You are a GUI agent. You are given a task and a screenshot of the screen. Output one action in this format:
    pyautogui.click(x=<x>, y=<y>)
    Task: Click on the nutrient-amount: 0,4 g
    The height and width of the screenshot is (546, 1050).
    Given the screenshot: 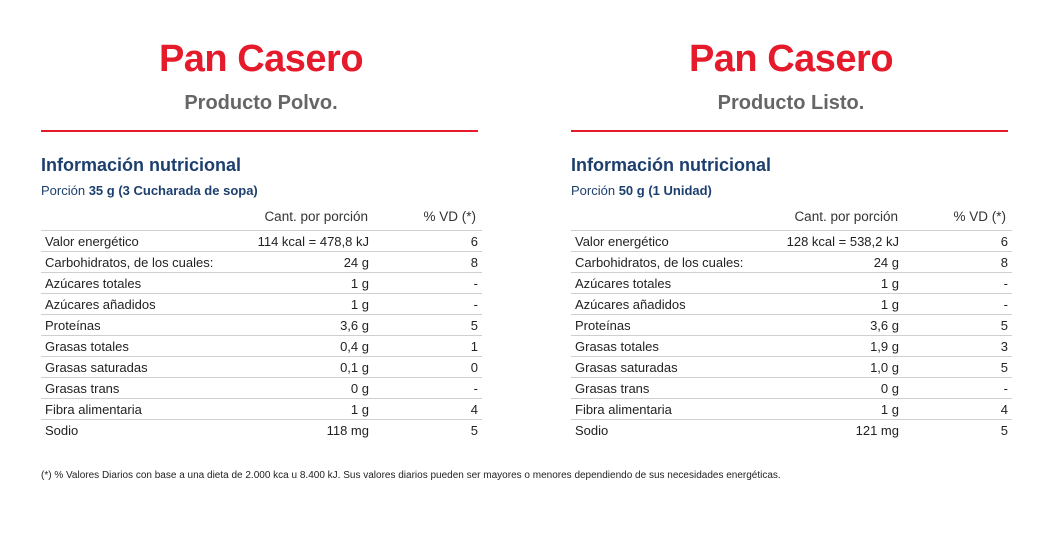 What is the action you would take?
    pyautogui.click(x=354, y=346)
    